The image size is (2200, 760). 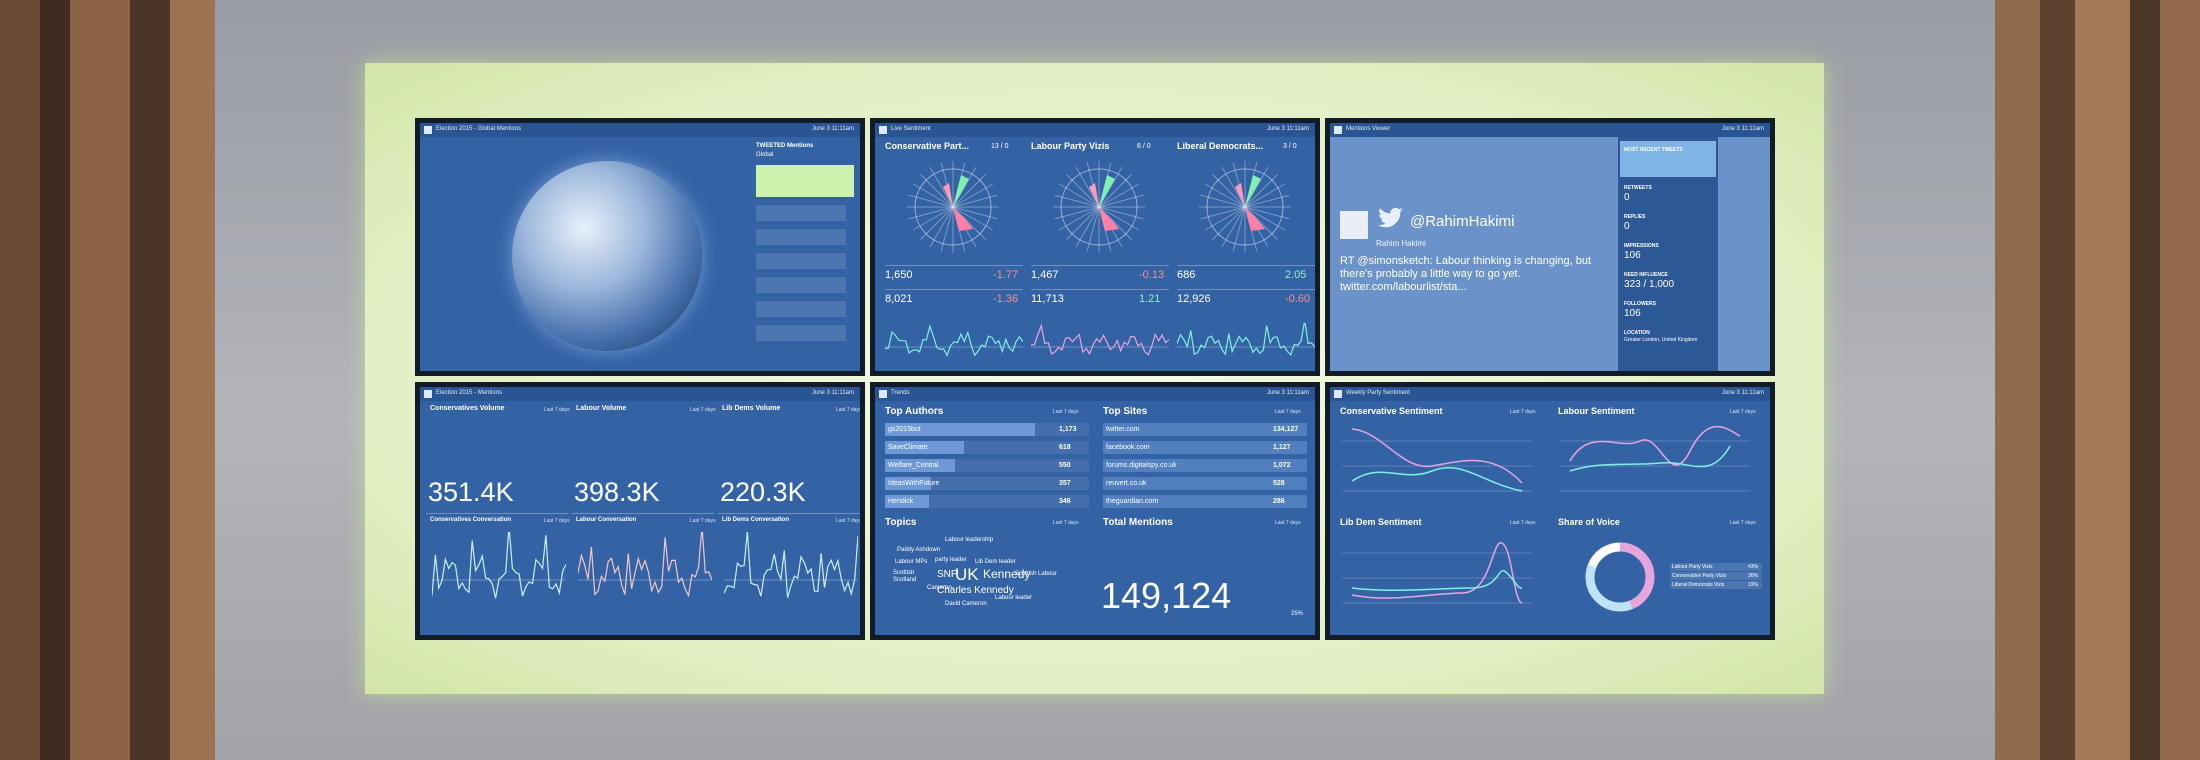 I want to click on site-count: 286, so click(x=1279, y=501).